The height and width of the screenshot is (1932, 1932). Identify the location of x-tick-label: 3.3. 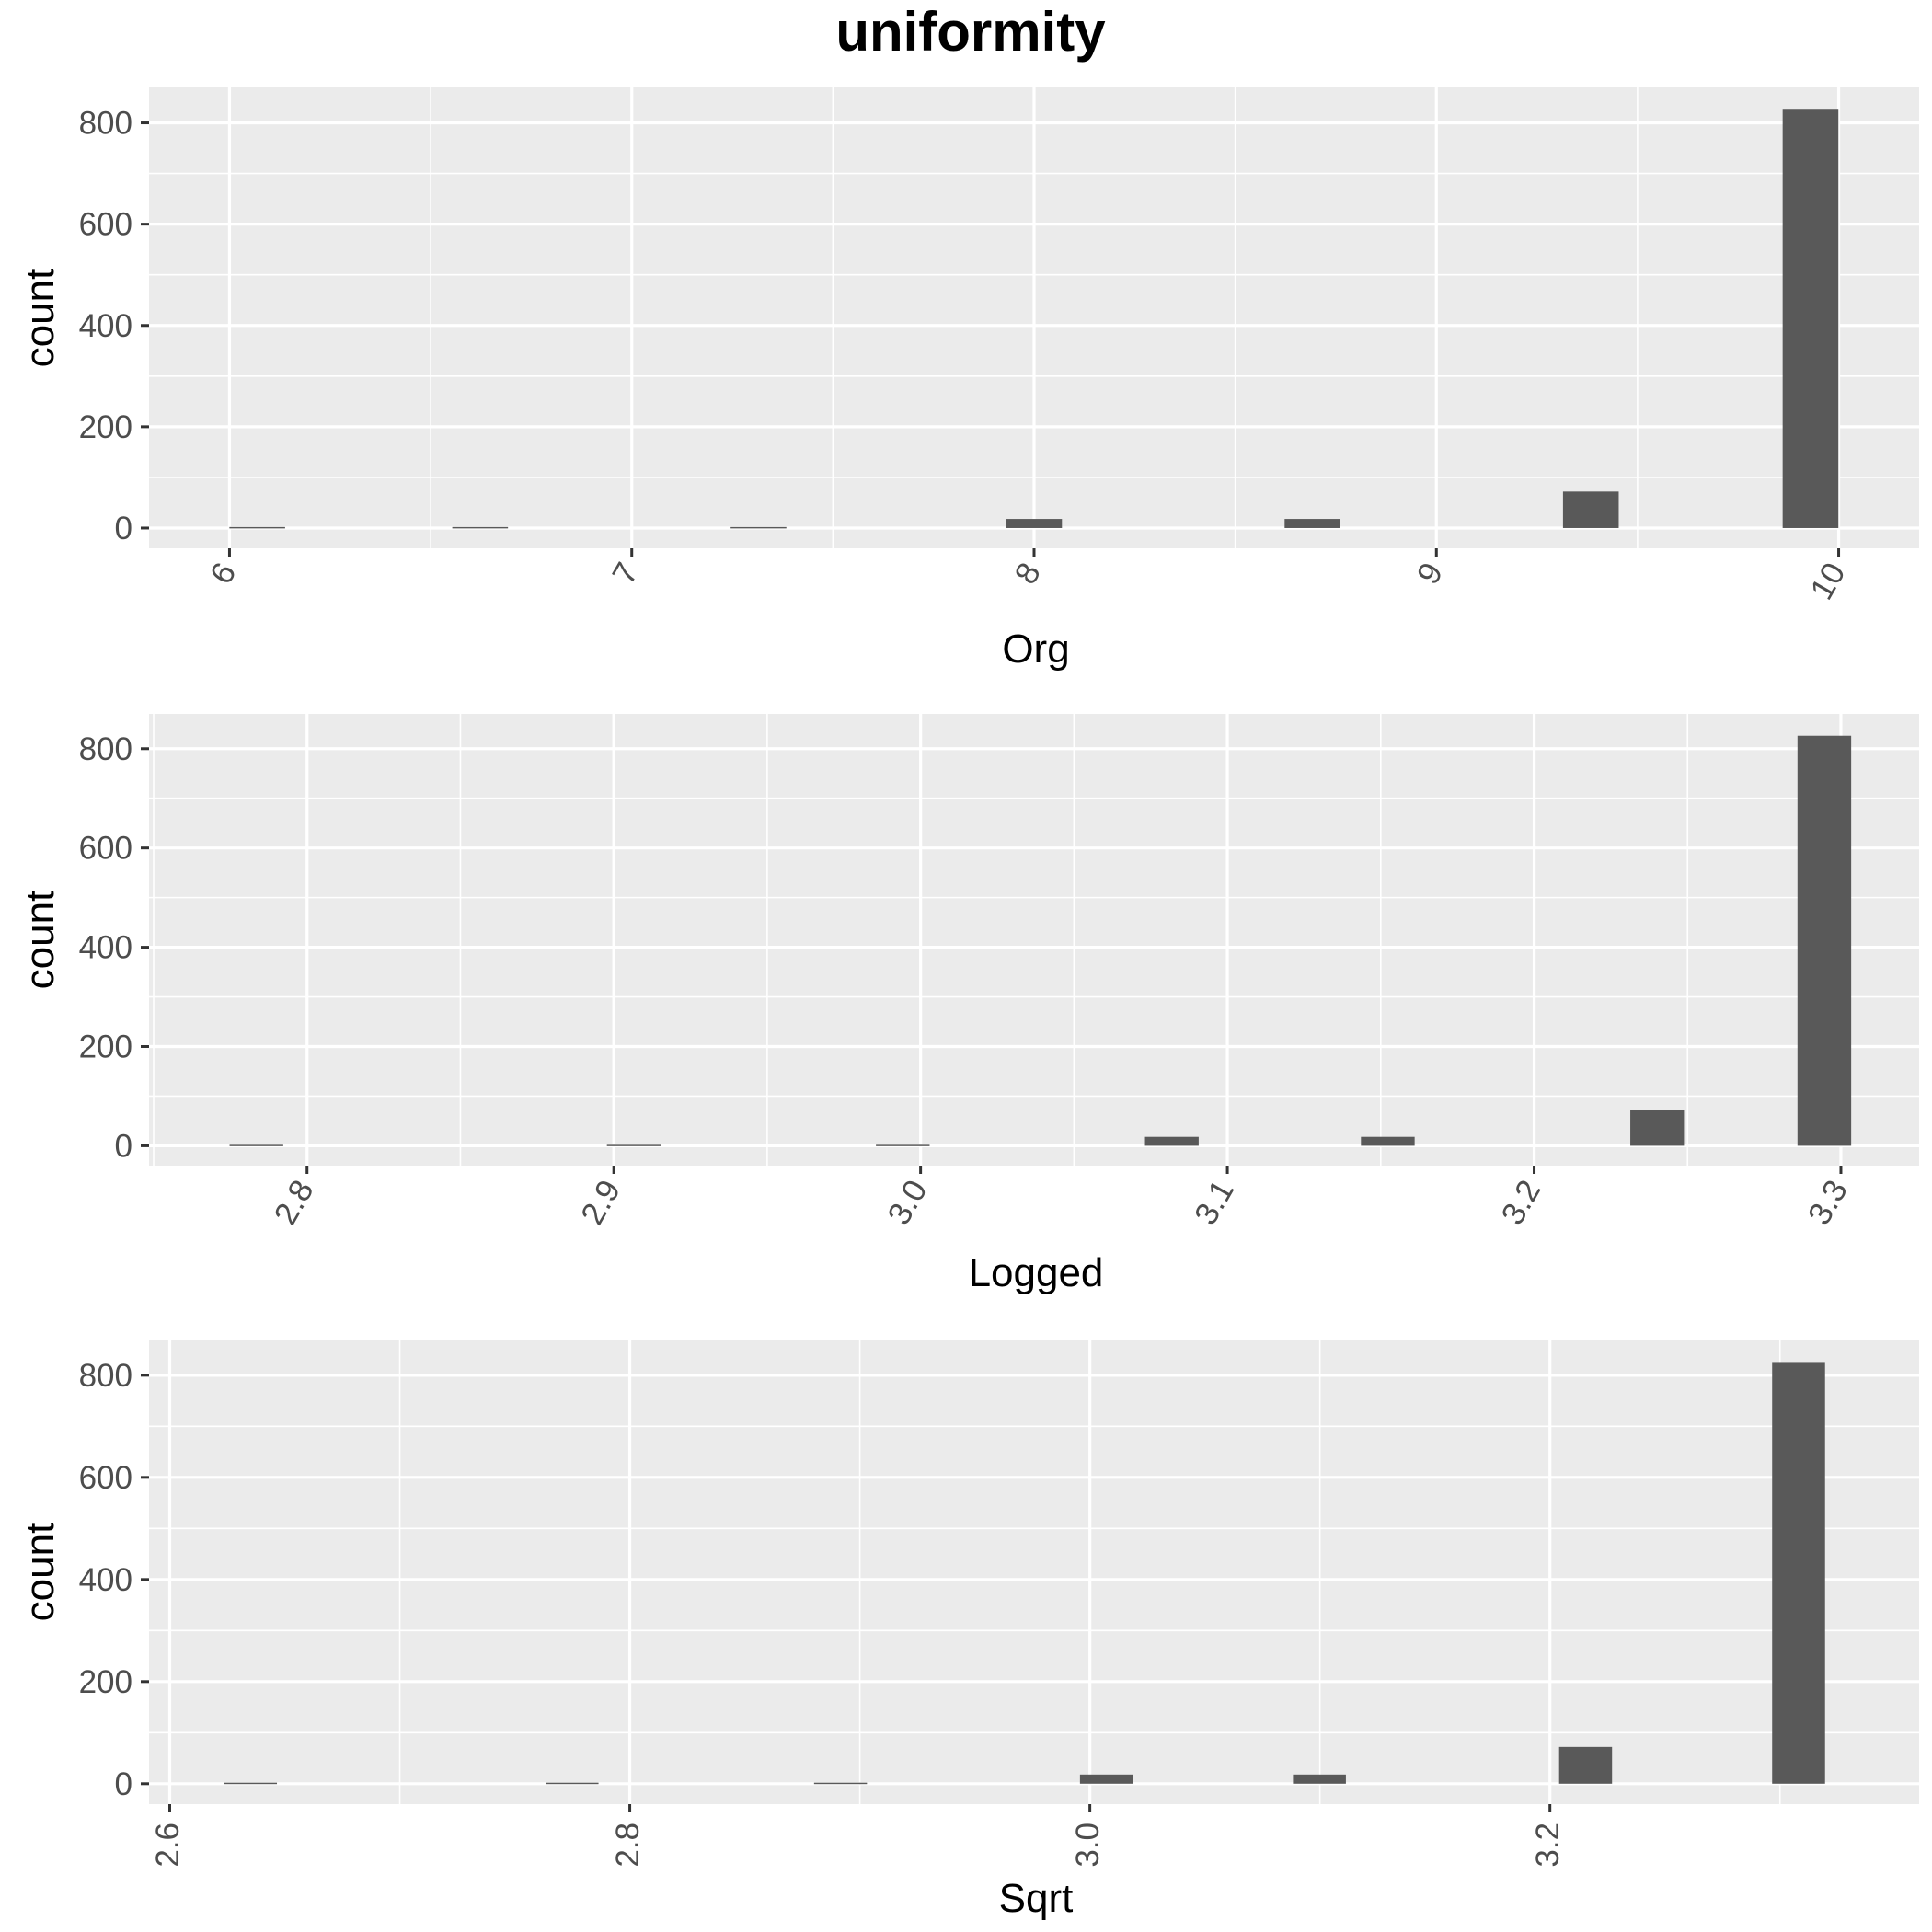
(1828, 1202).